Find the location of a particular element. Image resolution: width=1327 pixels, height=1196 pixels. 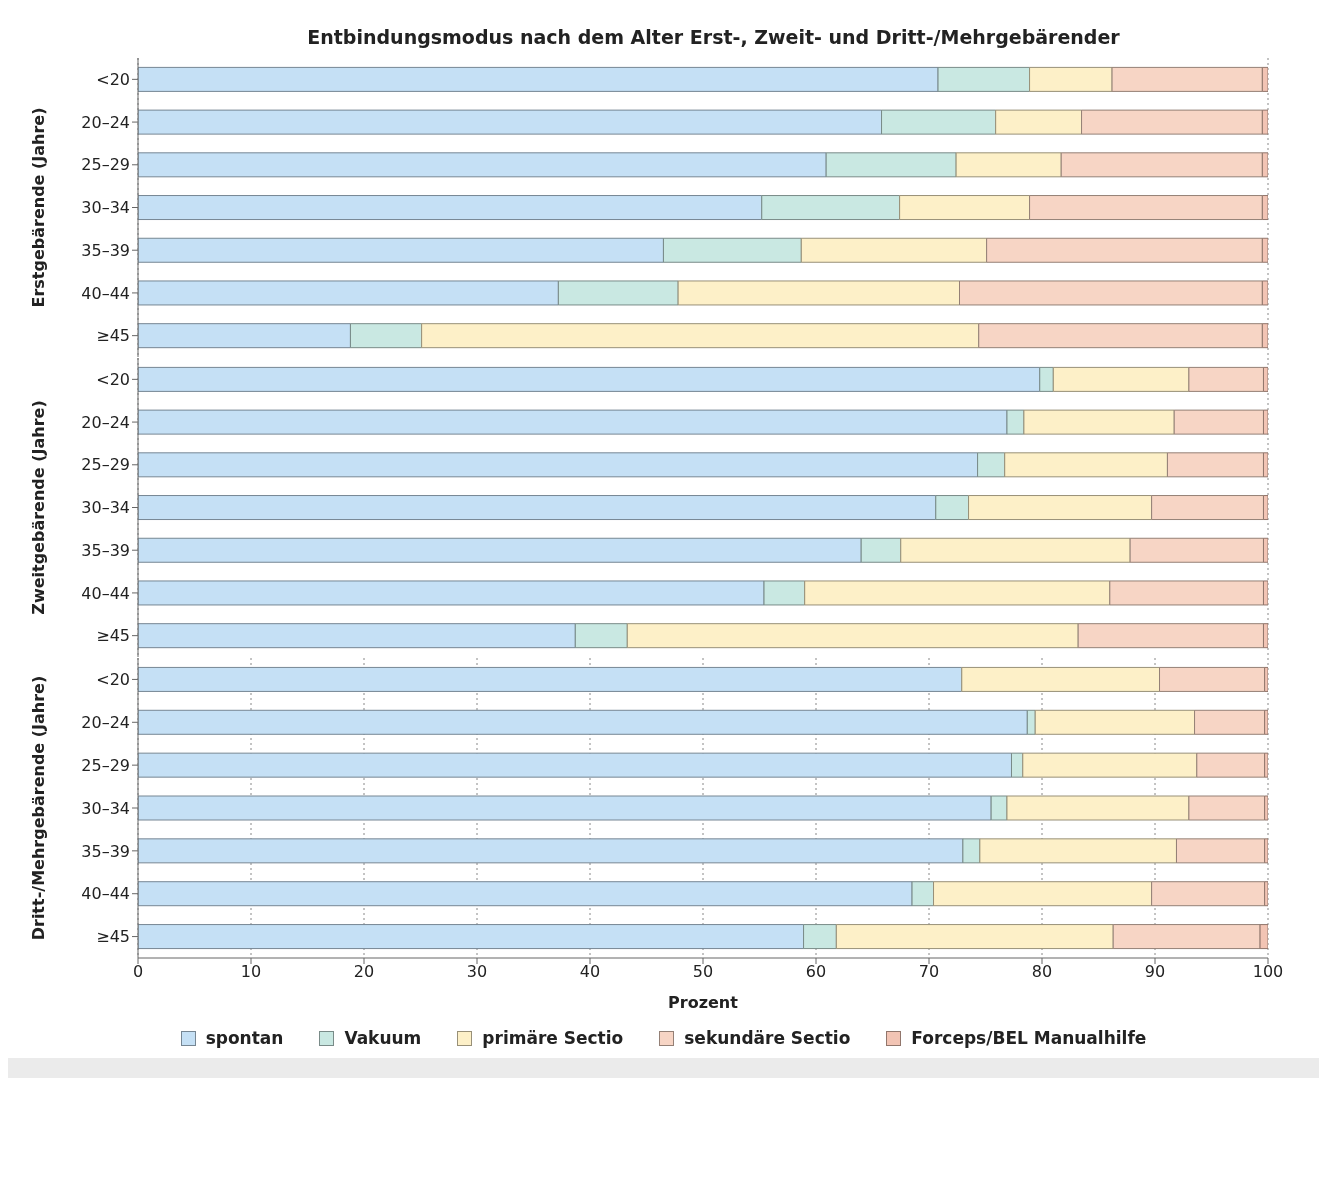

x-tick-label: 10 is located at coordinates (251, 972).